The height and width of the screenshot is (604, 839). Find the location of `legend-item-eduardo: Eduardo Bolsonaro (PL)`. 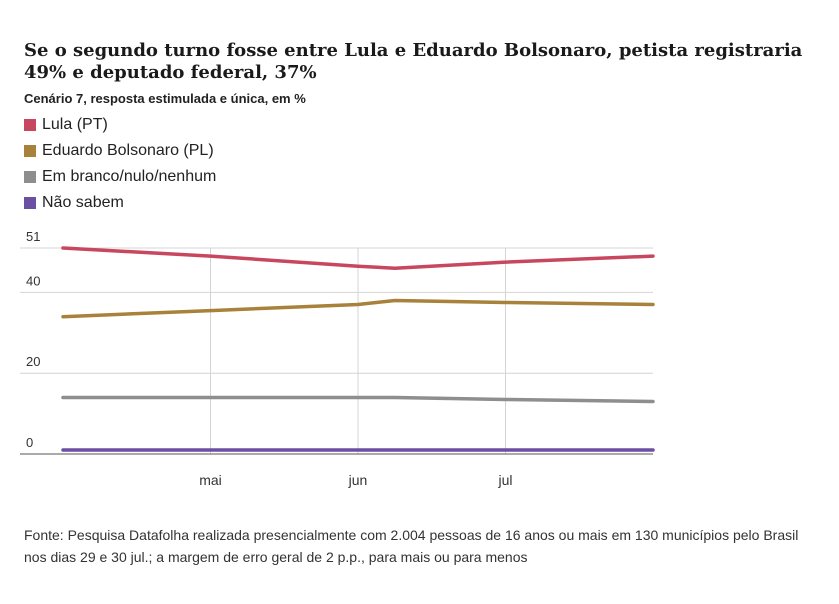

legend-item-eduardo: Eduardo Bolsonaro (PL) is located at coordinates (120, 151).